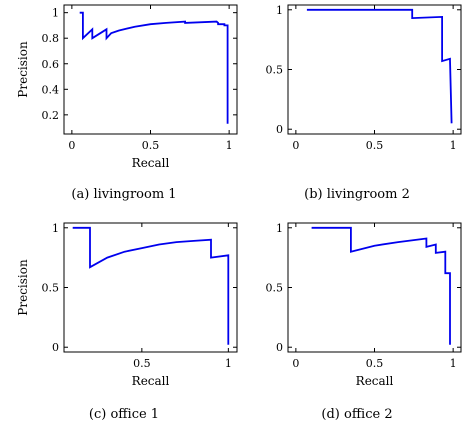 This screenshot has width=474, height=447. What do you see at coordinates (51, 89) in the screenshot?
I see `y-tick-label: 0.4` at bounding box center [51, 89].